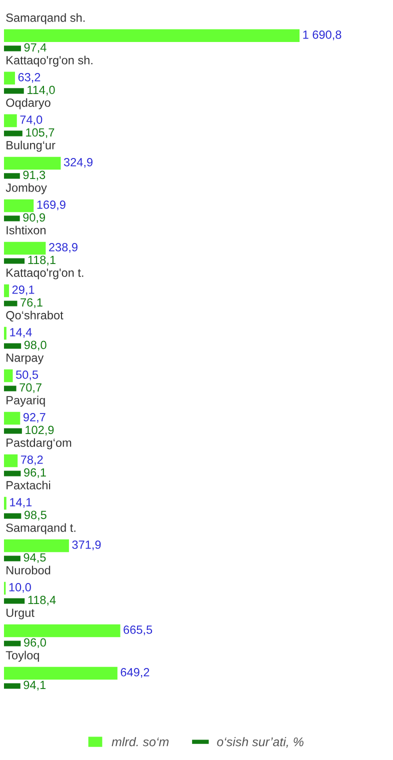 This screenshot has width=393, height=760. Describe the element at coordinates (34, 175) in the screenshot. I see `data-label: 91,3` at that location.